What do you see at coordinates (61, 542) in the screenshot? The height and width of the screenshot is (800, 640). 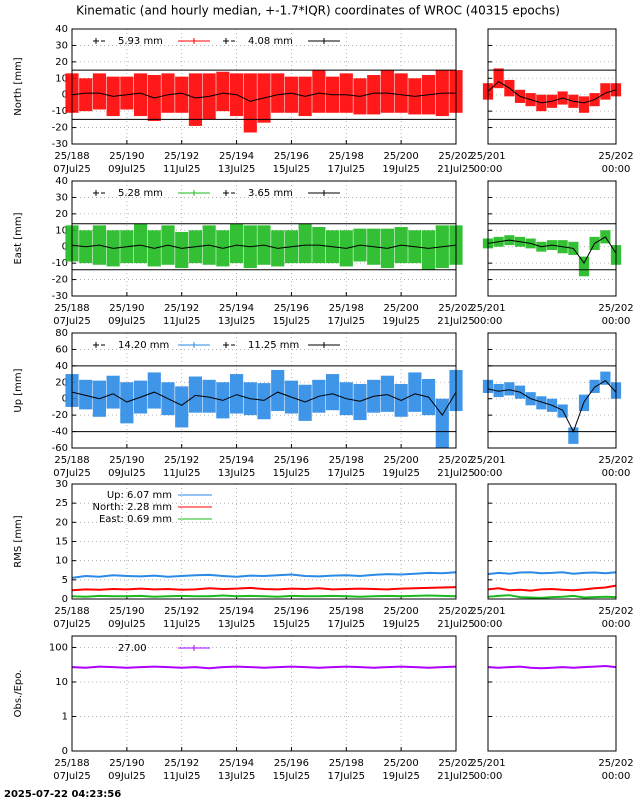 I see `y-tick-label: 15` at bounding box center [61, 542].